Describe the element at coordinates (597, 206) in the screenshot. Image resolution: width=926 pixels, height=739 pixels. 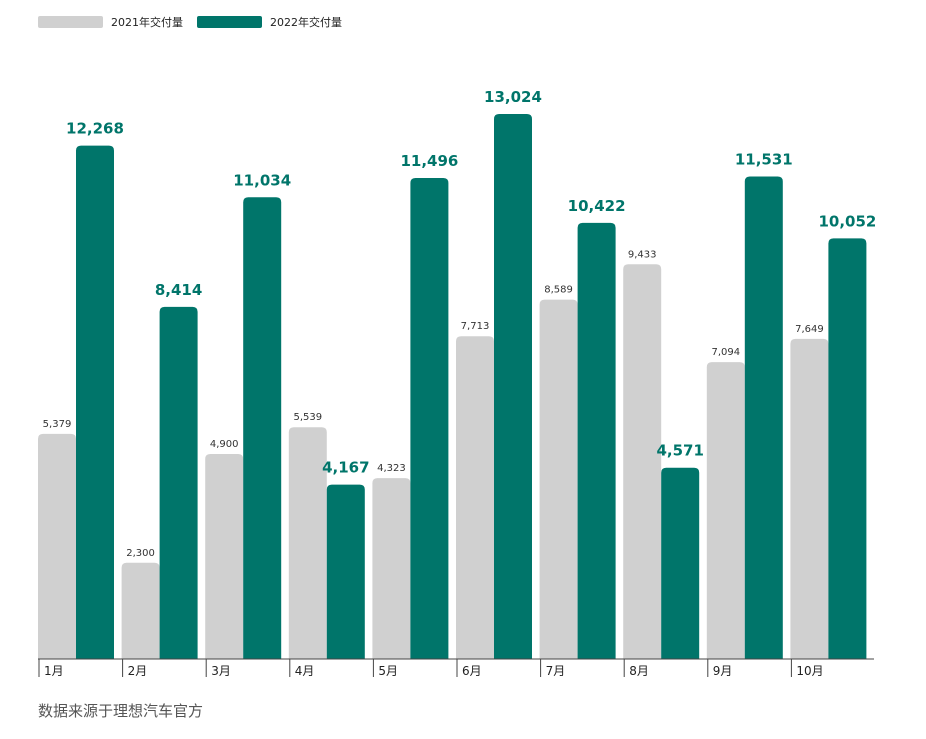
I see `data-label-2022-7: 10,422` at that location.